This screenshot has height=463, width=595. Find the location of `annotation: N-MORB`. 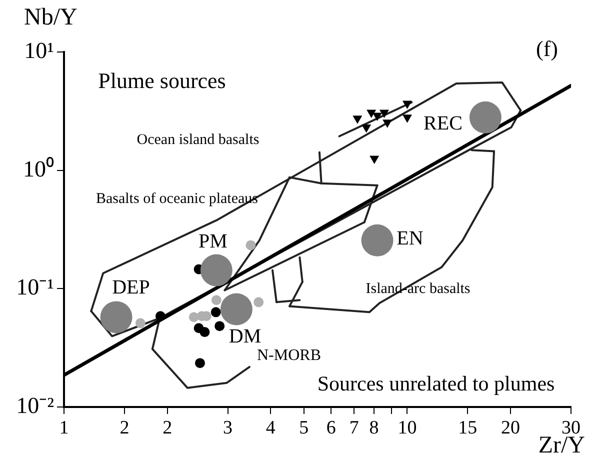

annotation: N-MORB is located at coordinates (289, 355).